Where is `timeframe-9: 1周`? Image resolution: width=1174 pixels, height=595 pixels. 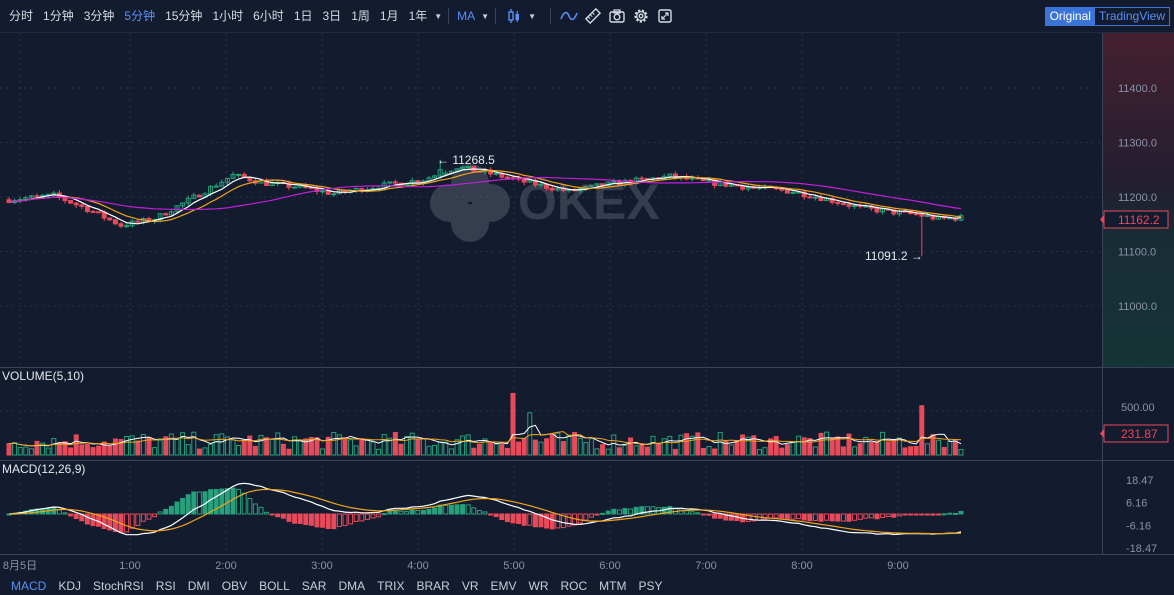 timeframe-9: 1周 is located at coordinates (360, 15).